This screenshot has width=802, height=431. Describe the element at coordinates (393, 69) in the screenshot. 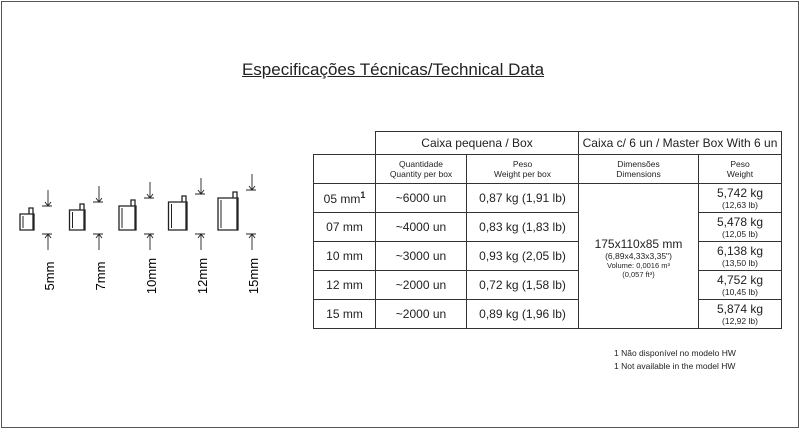

I see `title: Especificações Técnicas/Technical Data` at that location.